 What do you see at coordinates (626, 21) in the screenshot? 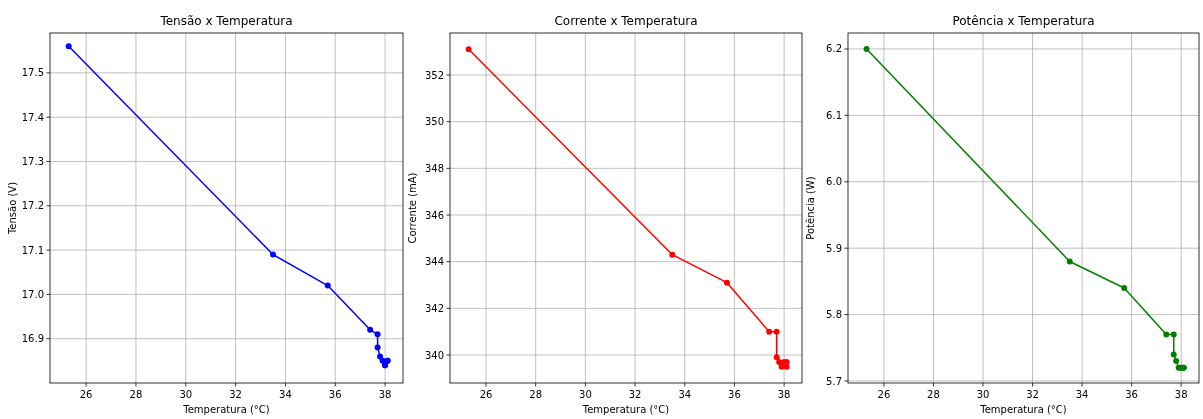
I see `chart-title: Corrente x Temperatura` at bounding box center [626, 21].